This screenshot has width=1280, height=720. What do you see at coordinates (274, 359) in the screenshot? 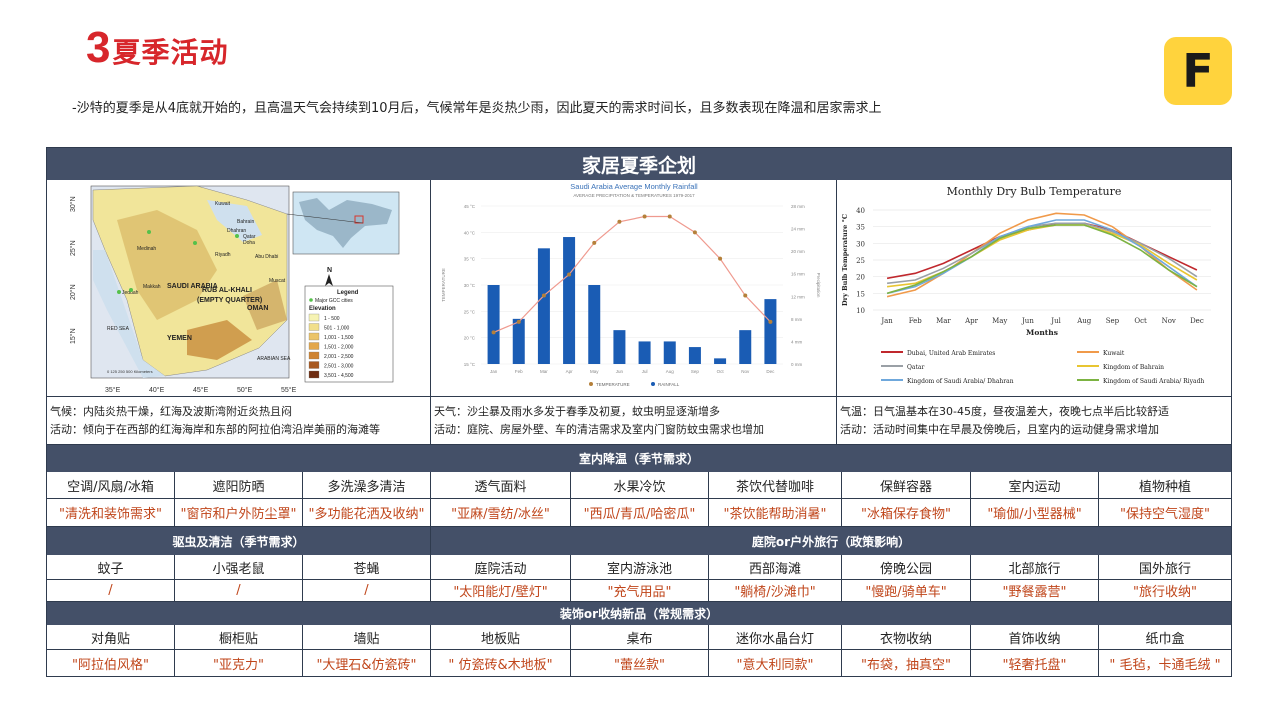
I see `map-place-label: ARABIAN SEA` at bounding box center [274, 359].